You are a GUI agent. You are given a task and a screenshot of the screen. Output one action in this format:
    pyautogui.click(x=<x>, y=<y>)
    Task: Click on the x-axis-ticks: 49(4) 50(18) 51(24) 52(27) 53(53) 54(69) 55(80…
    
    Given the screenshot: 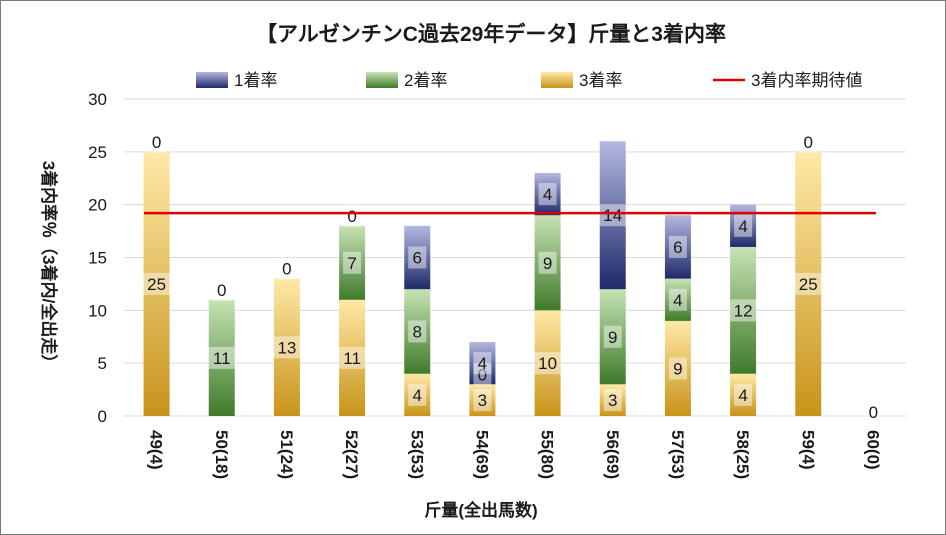 What is the action you would take?
    pyautogui.click(x=515, y=454)
    